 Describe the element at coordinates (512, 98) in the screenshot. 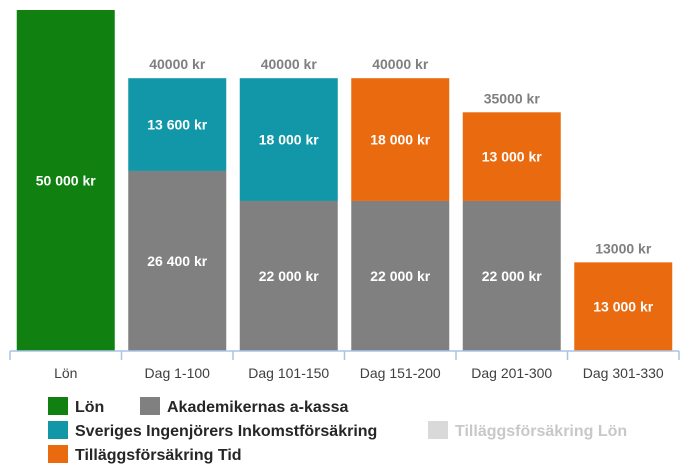

I see `total-label: 35000 kr` at that location.